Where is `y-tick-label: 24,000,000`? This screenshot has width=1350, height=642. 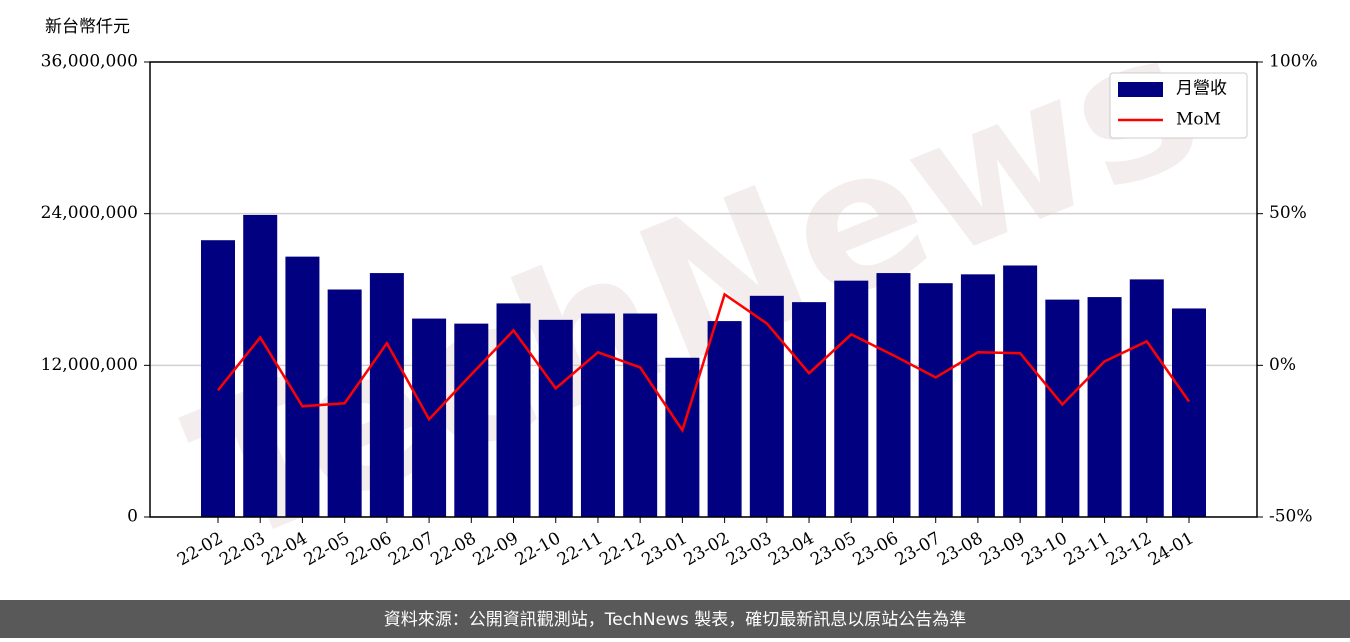 y-tick-label: 24,000,000 is located at coordinates (89, 213).